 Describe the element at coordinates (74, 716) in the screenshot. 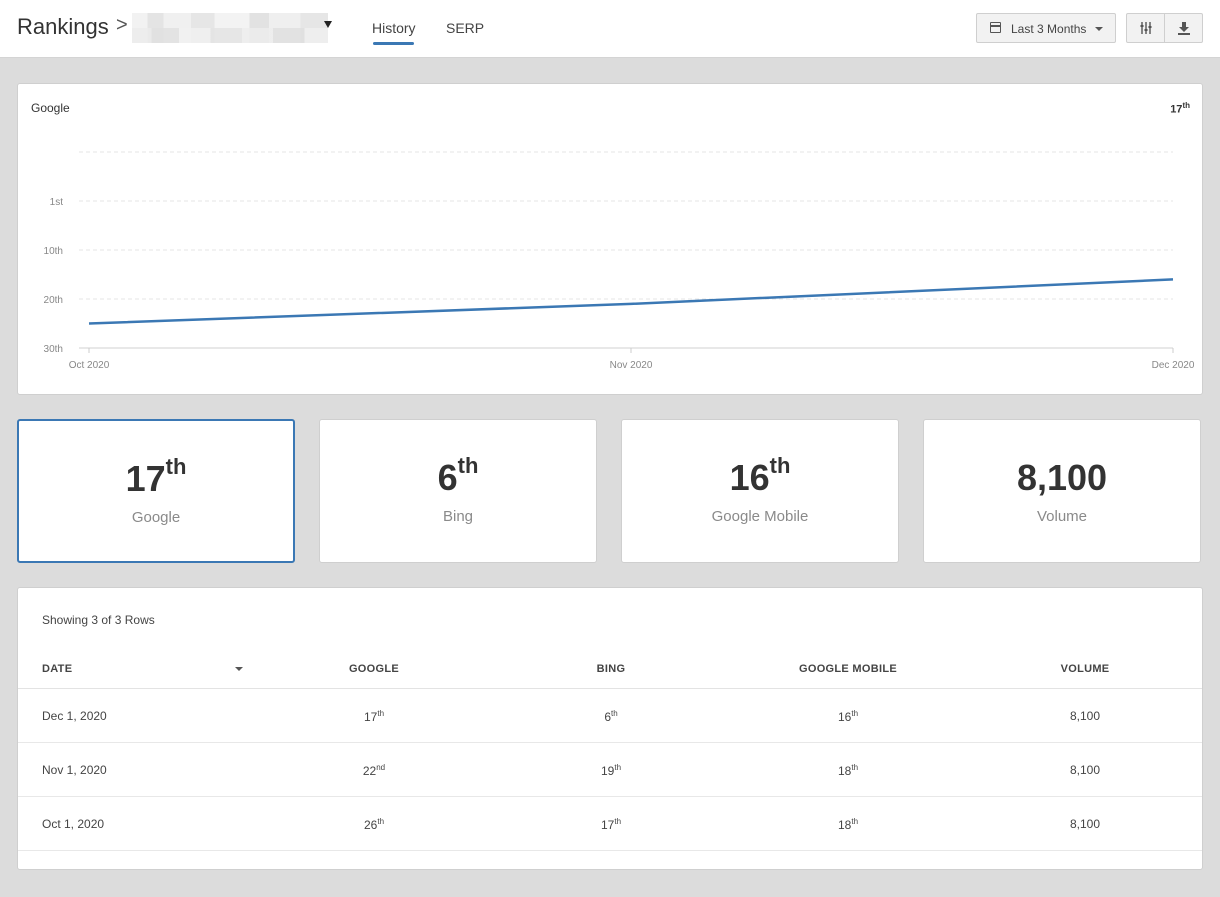

I see `cell-date: Dec 1, 2020` at that location.